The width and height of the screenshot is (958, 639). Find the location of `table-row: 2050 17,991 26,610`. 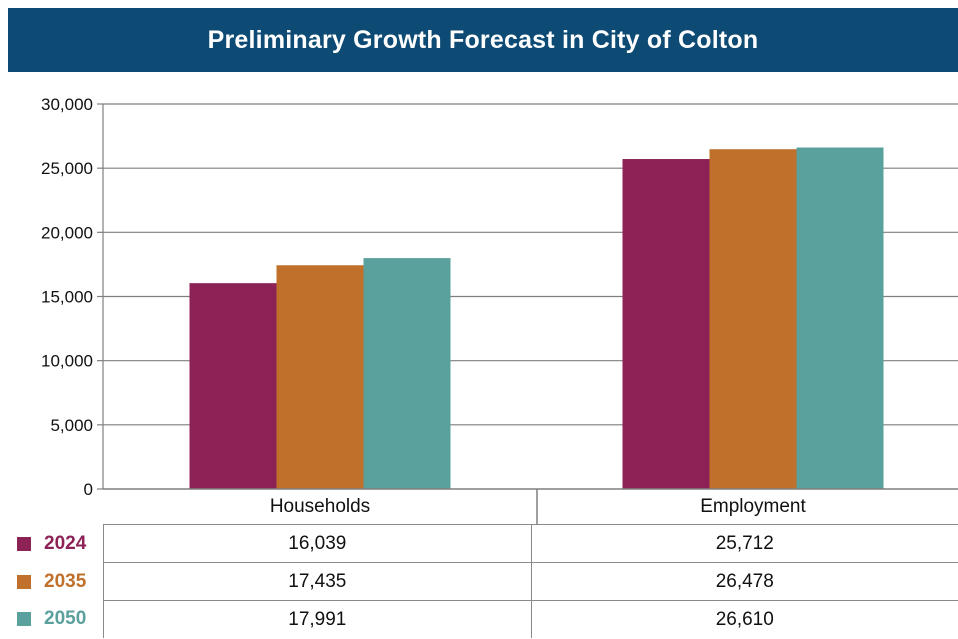

table-row: 2050 17,991 26,610 is located at coordinates (479, 619).